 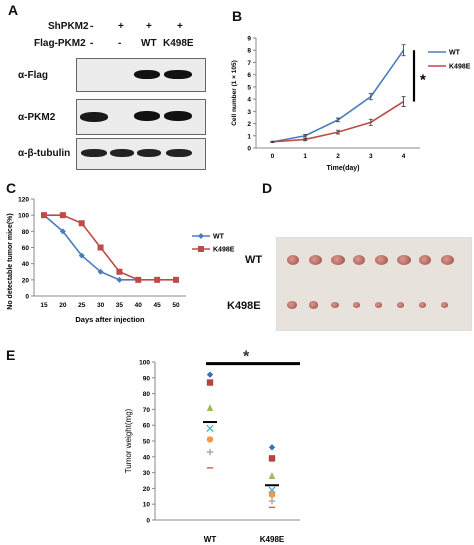 I want to click on b-y-tick-label: 9, so click(x=249, y=39).